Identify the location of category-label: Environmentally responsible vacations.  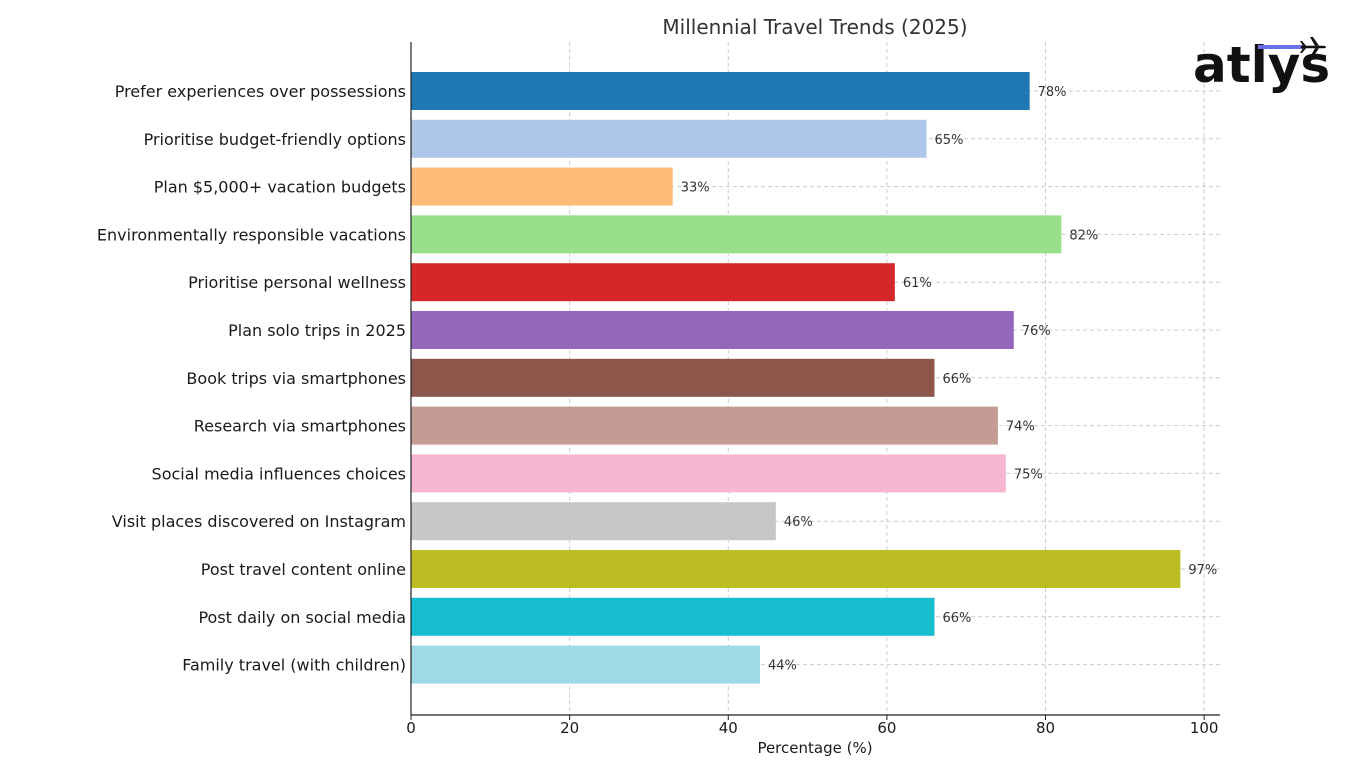
(251, 234).